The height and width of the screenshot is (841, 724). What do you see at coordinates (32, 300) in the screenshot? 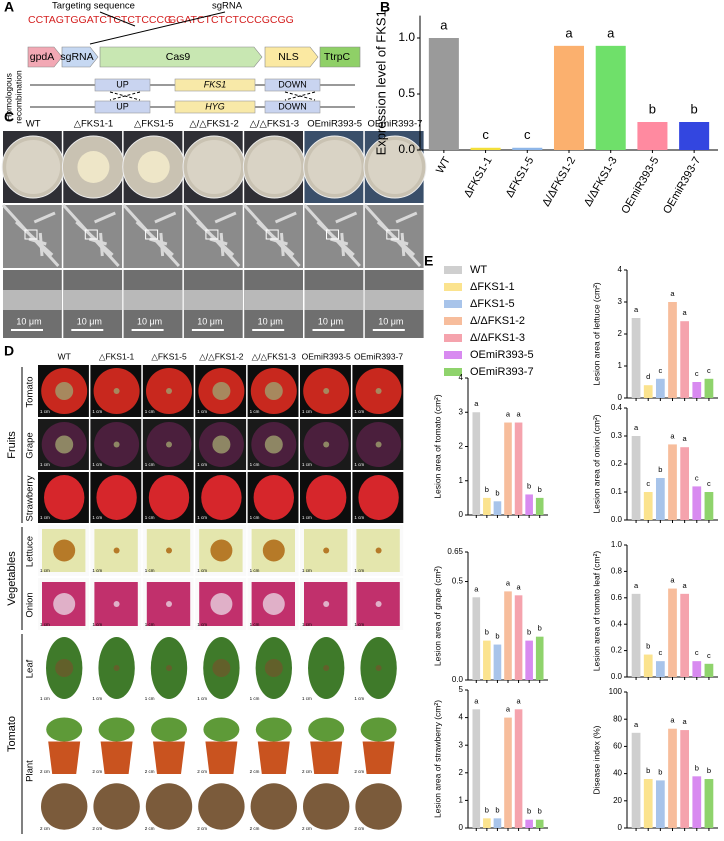
I see `hypha-zoom` at bounding box center [32, 300].